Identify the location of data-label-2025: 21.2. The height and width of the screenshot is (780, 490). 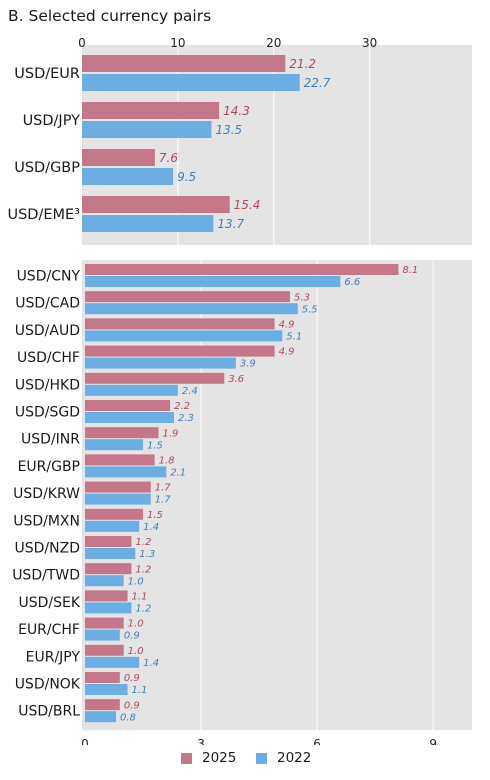
(302, 64).